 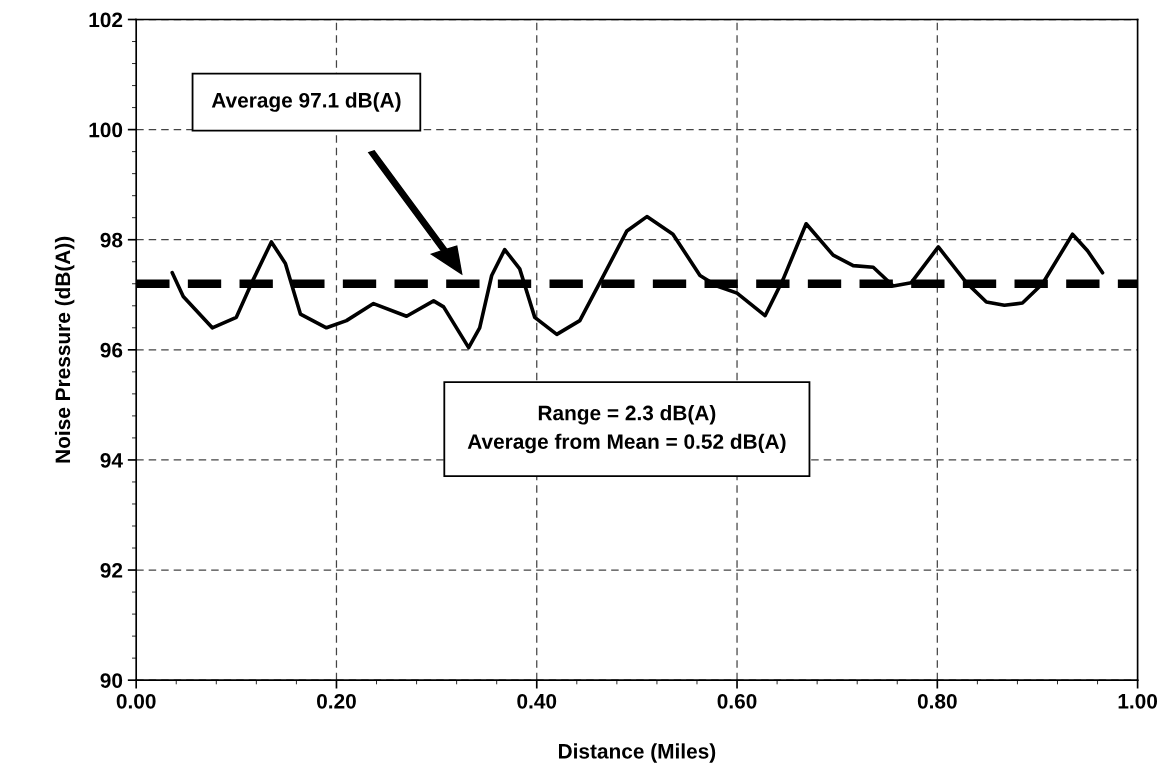 What do you see at coordinates (1138, 701) in the screenshot?
I see `x-tick-label: 1.00` at bounding box center [1138, 701].